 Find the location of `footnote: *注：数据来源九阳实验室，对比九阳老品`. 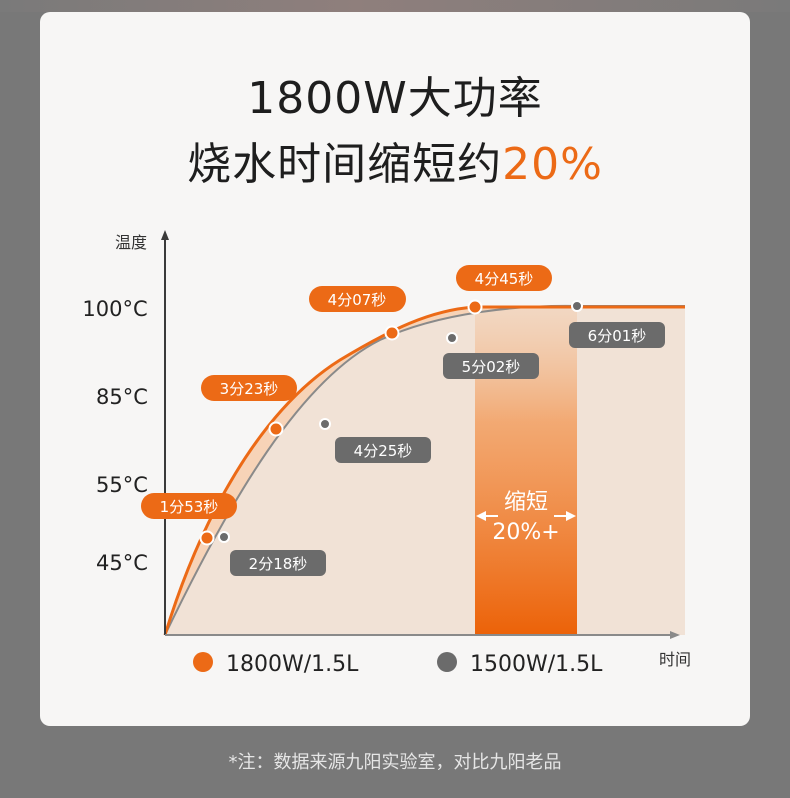

footnote: *注：数据来源九阳实验室，对比九阳老品 is located at coordinates (395, 762).